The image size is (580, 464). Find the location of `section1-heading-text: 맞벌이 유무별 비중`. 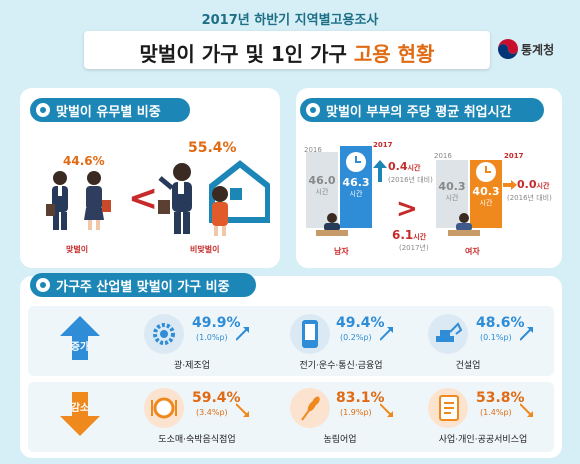

section1-heading-text: 맞벌이 유무별 비중 is located at coordinates (108, 112).